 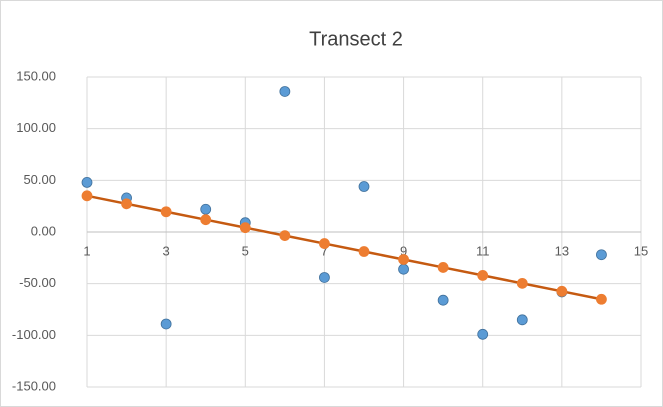 What do you see at coordinates (641, 250) in the screenshot?
I see `x-tick-label: 15` at bounding box center [641, 250].